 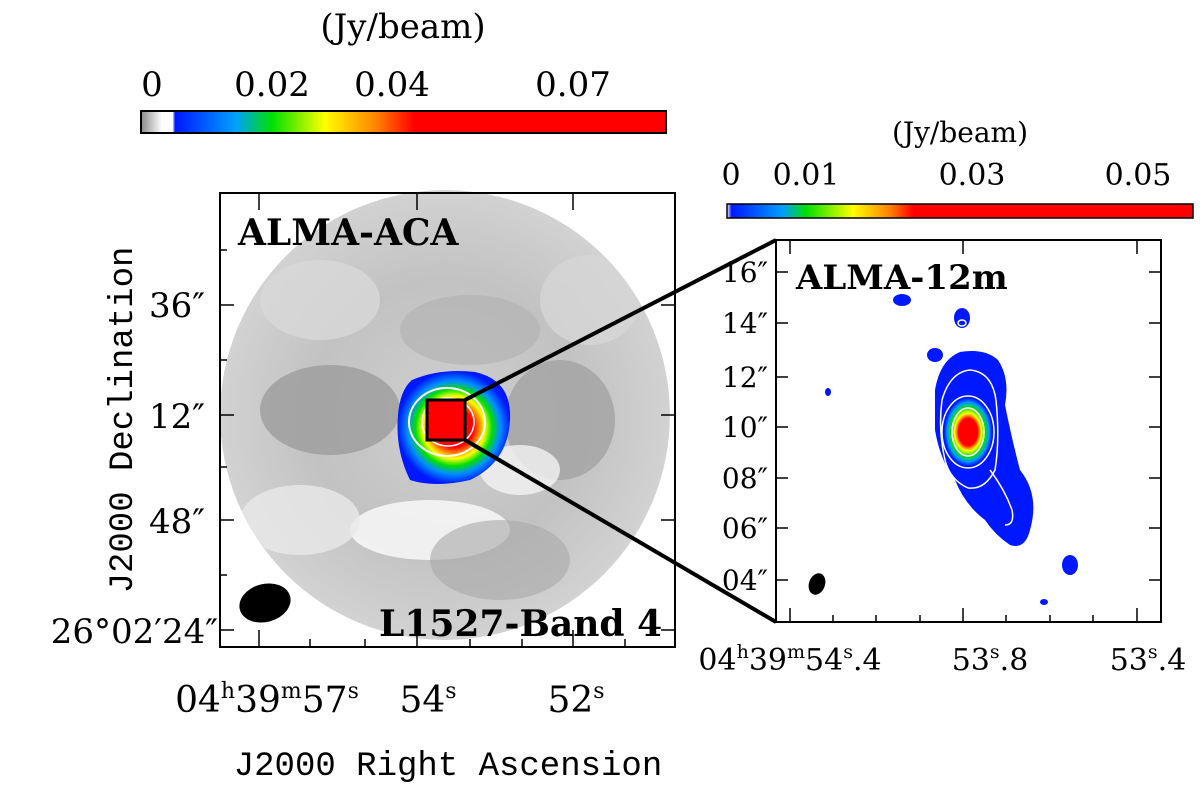 What do you see at coordinates (267, 700) in the screenshot?
I see `ra-tick-label: 04h39m57s` at bounding box center [267, 700].